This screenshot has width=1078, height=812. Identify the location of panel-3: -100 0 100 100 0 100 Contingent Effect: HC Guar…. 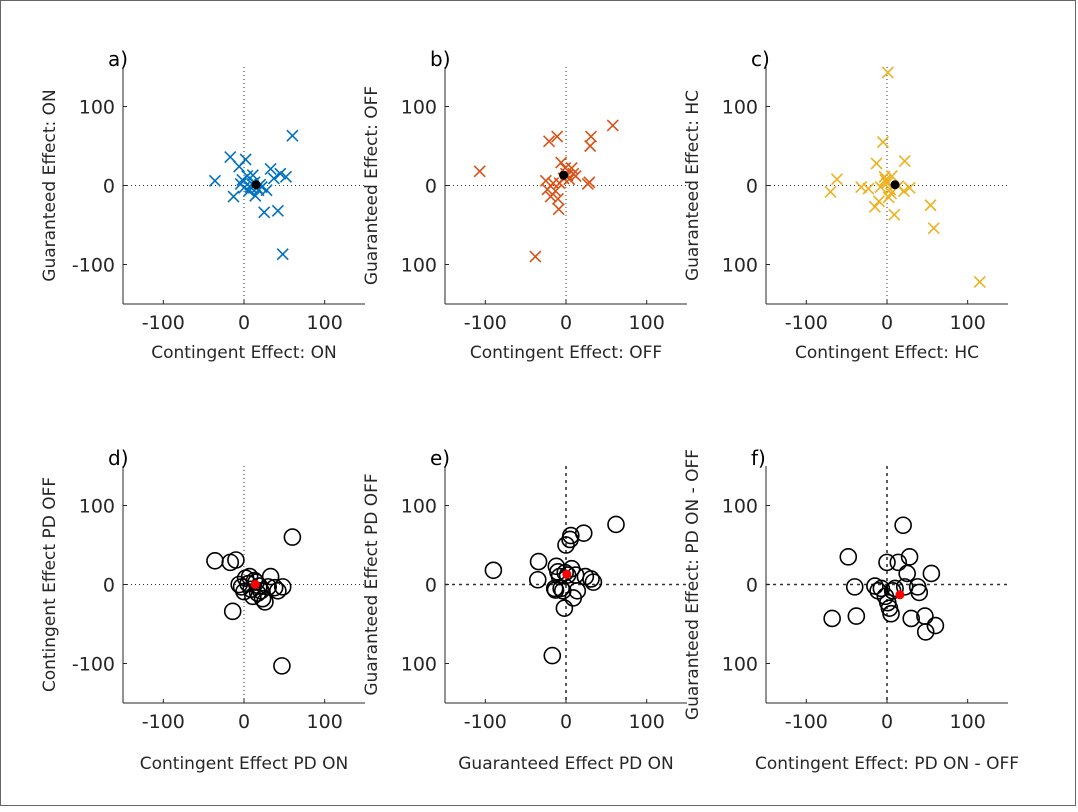
(845, 205).